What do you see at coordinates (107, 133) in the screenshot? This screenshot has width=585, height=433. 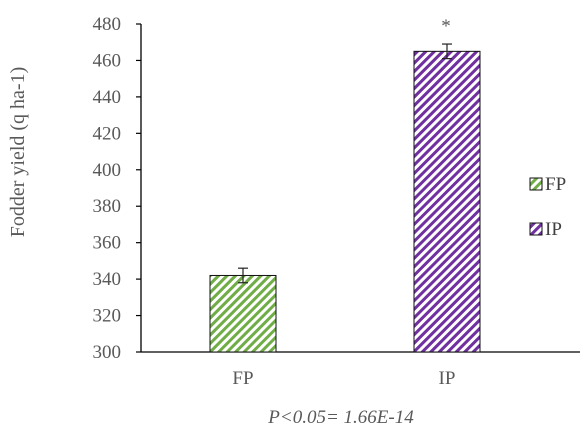 I see `y-tick-label: 420` at bounding box center [107, 133].